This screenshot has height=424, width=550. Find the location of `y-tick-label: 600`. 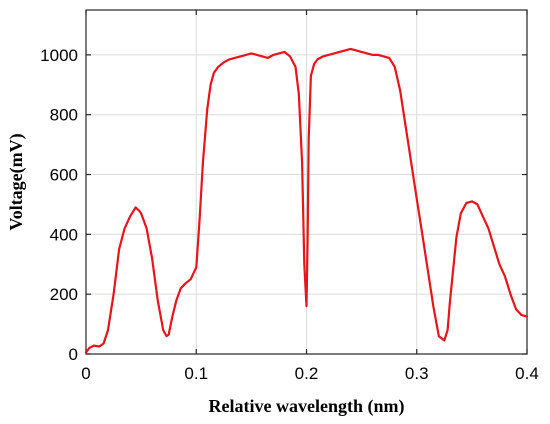

y-tick-label: 600 is located at coordinates (64, 175).